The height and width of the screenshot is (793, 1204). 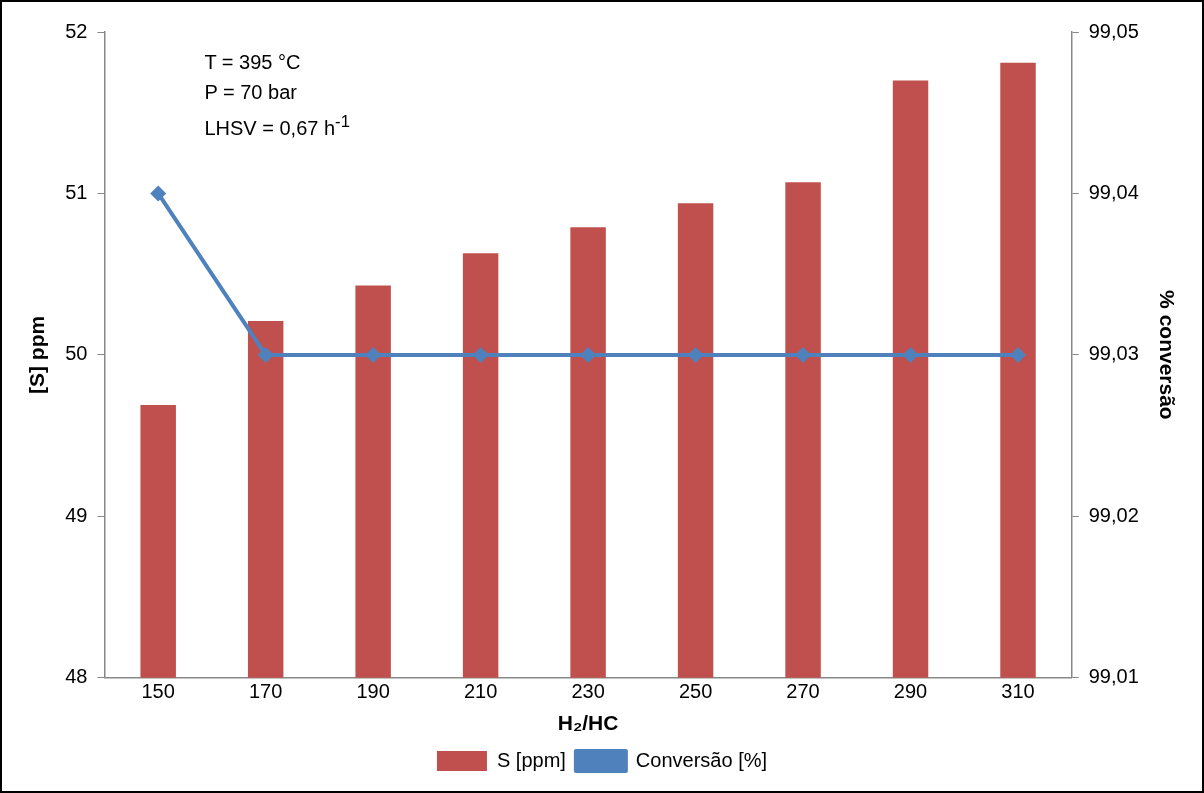 I want to click on y-tick-label: 50, so click(x=76, y=353).